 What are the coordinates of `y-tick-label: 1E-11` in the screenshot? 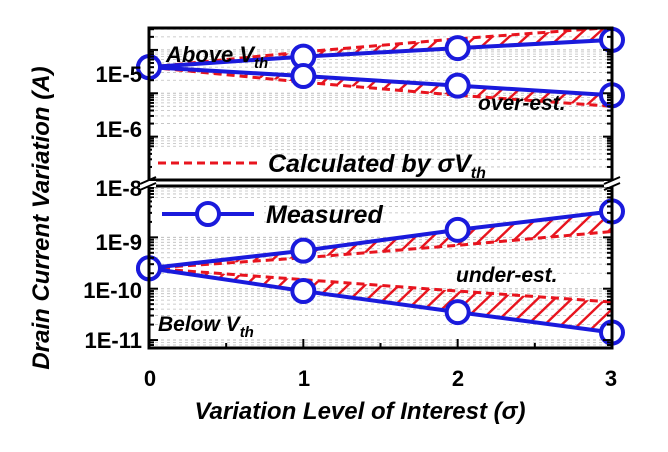 It's located at (114, 340).